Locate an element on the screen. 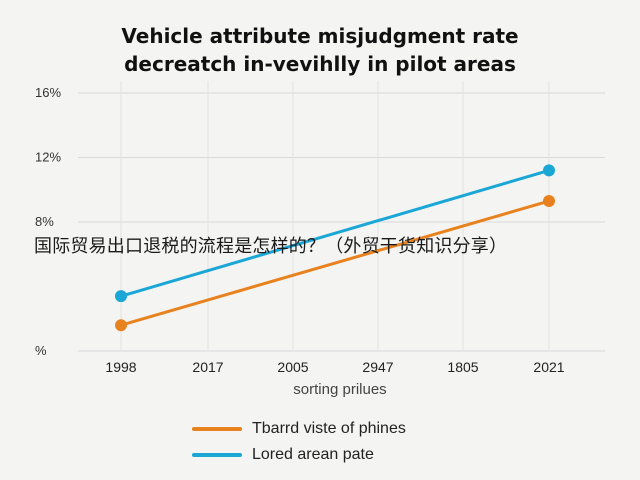 The image size is (640, 480). x-tick-label: 1998 is located at coordinates (120, 367).